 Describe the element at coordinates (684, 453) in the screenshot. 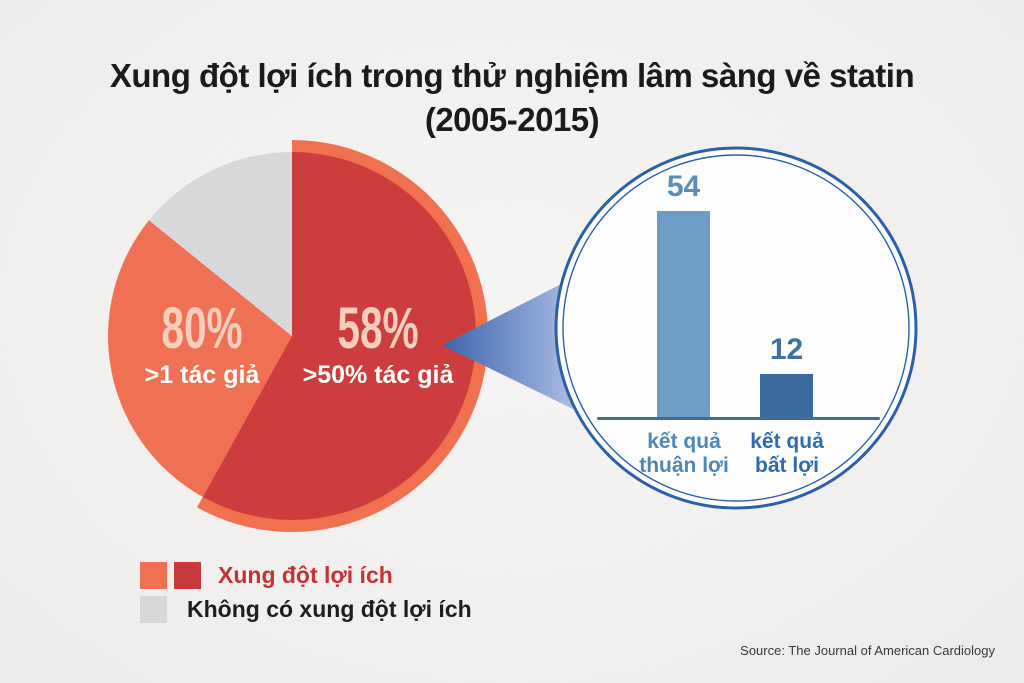

I see `bar-category-favorable: kết quả thuận lợi` at that location.